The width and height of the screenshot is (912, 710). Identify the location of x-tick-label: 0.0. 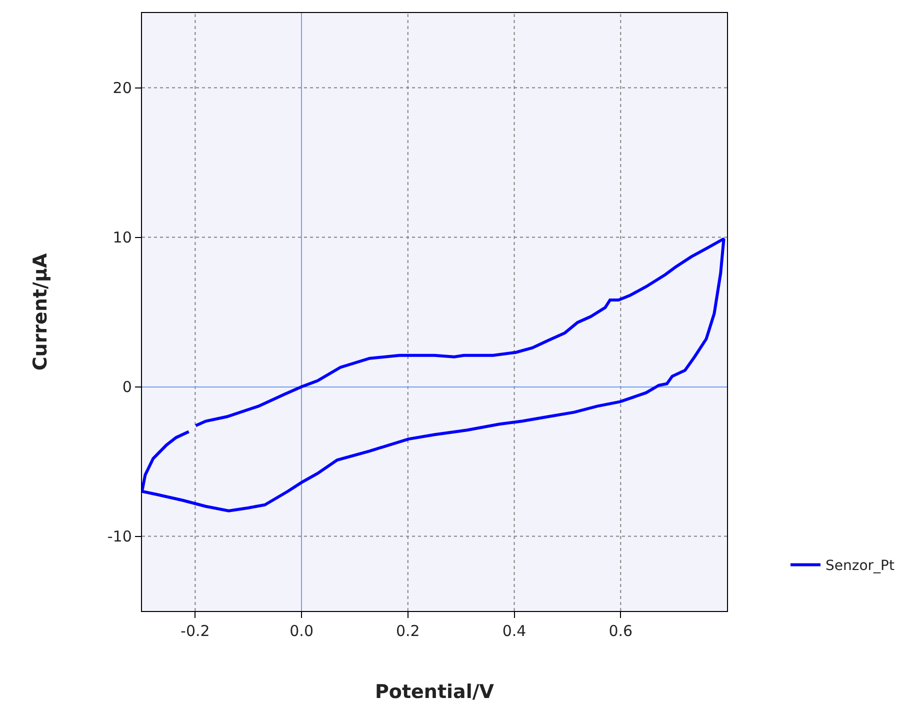
(302, 631).